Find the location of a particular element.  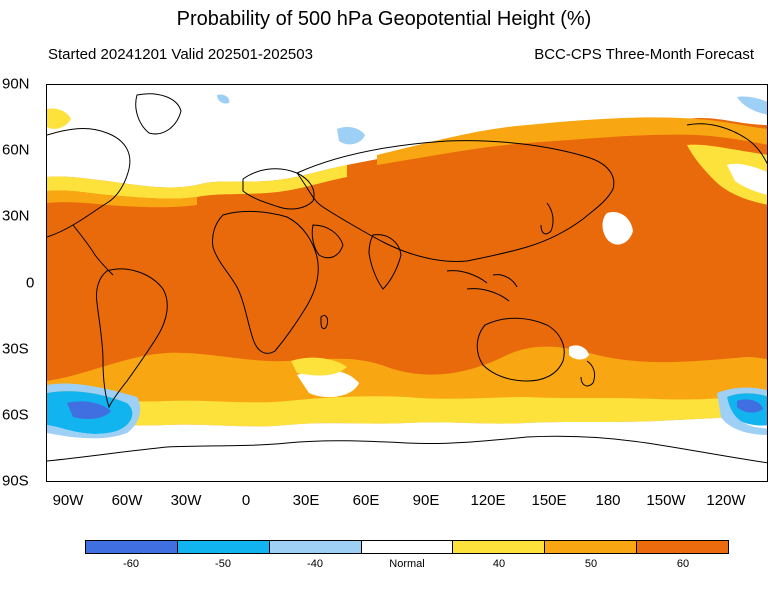

greenland-outline is located at coordinates (158, 114).